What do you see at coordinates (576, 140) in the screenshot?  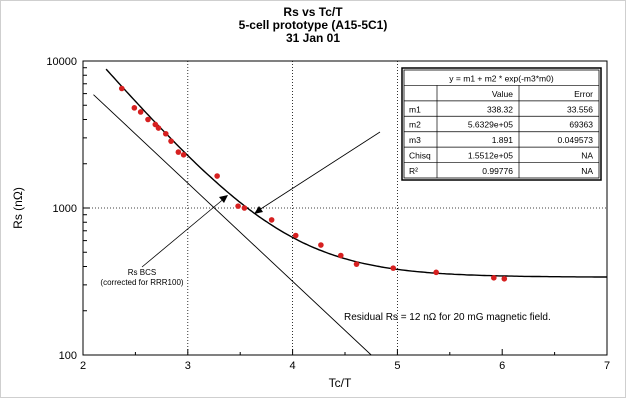 I see `fit-table-error: 0.049573` at bounding box center [576, 140].